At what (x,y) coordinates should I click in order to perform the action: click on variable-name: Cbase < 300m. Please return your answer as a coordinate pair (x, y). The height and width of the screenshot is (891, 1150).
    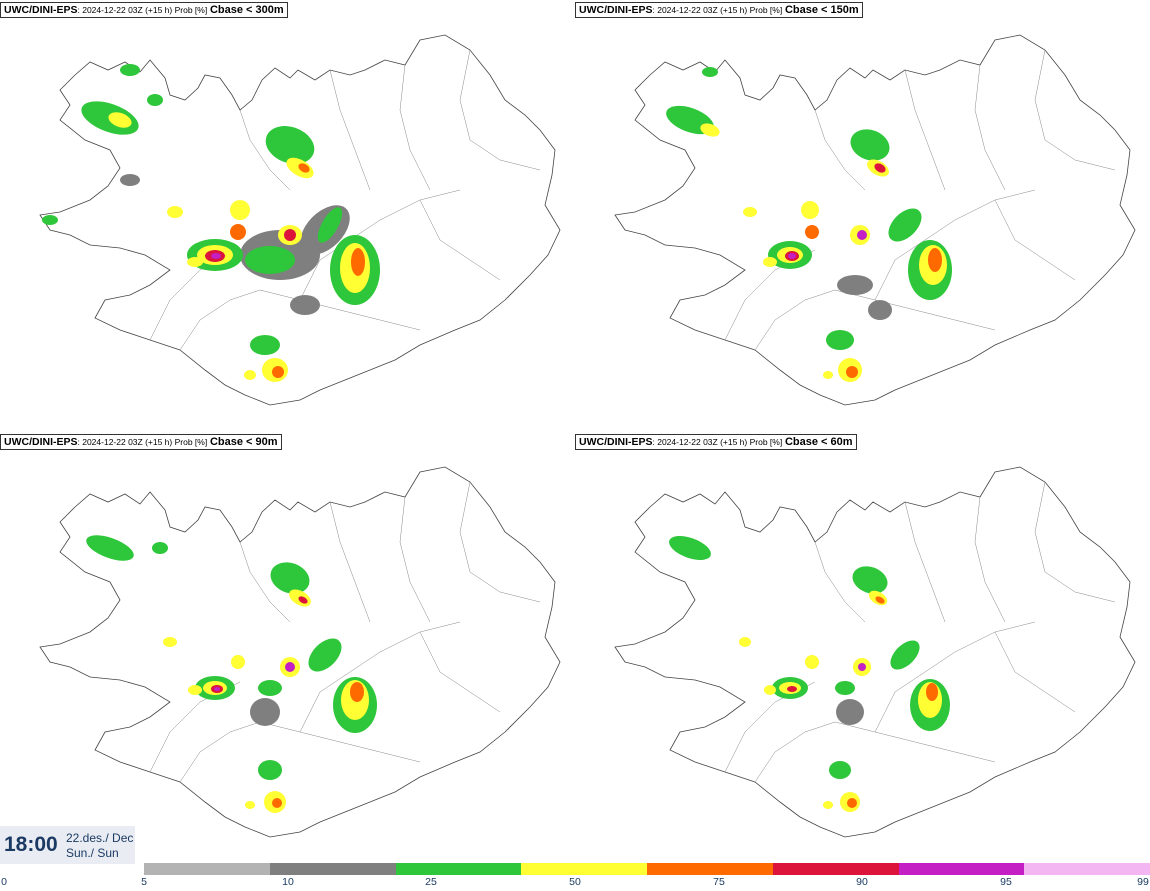
    Looking at the image, I should click on (246, 10).